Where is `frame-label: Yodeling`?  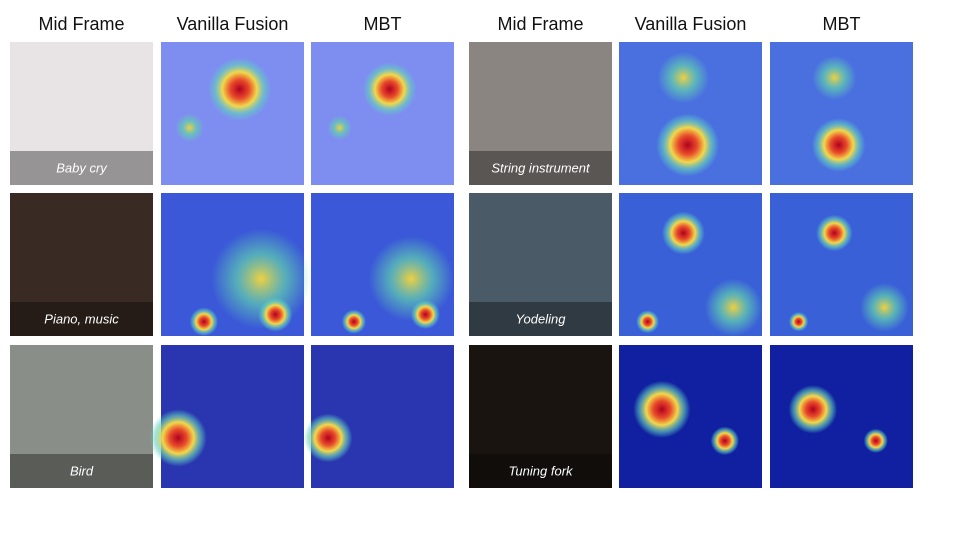
frame-label: Yodeling is located at coordinates (541, 318).